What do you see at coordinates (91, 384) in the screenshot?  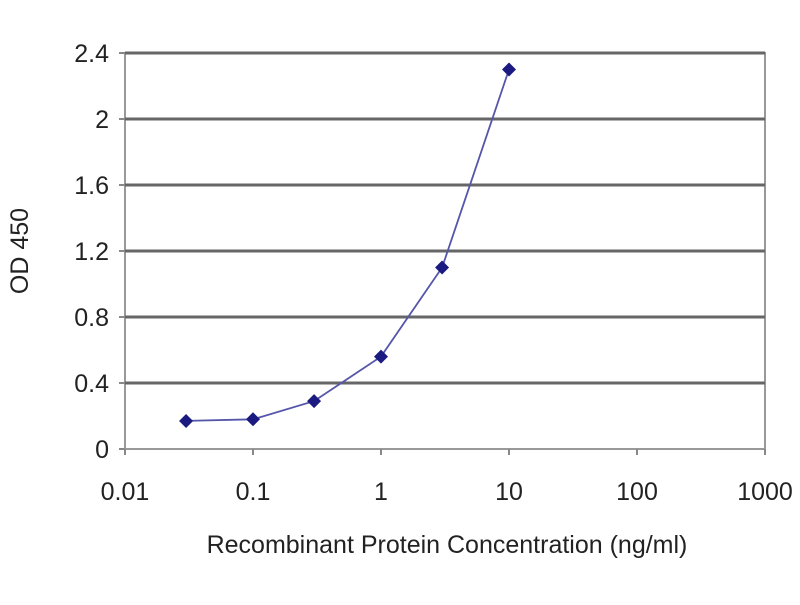 I see `y-tick-label: 0.4` at bounding box center [91, 384].